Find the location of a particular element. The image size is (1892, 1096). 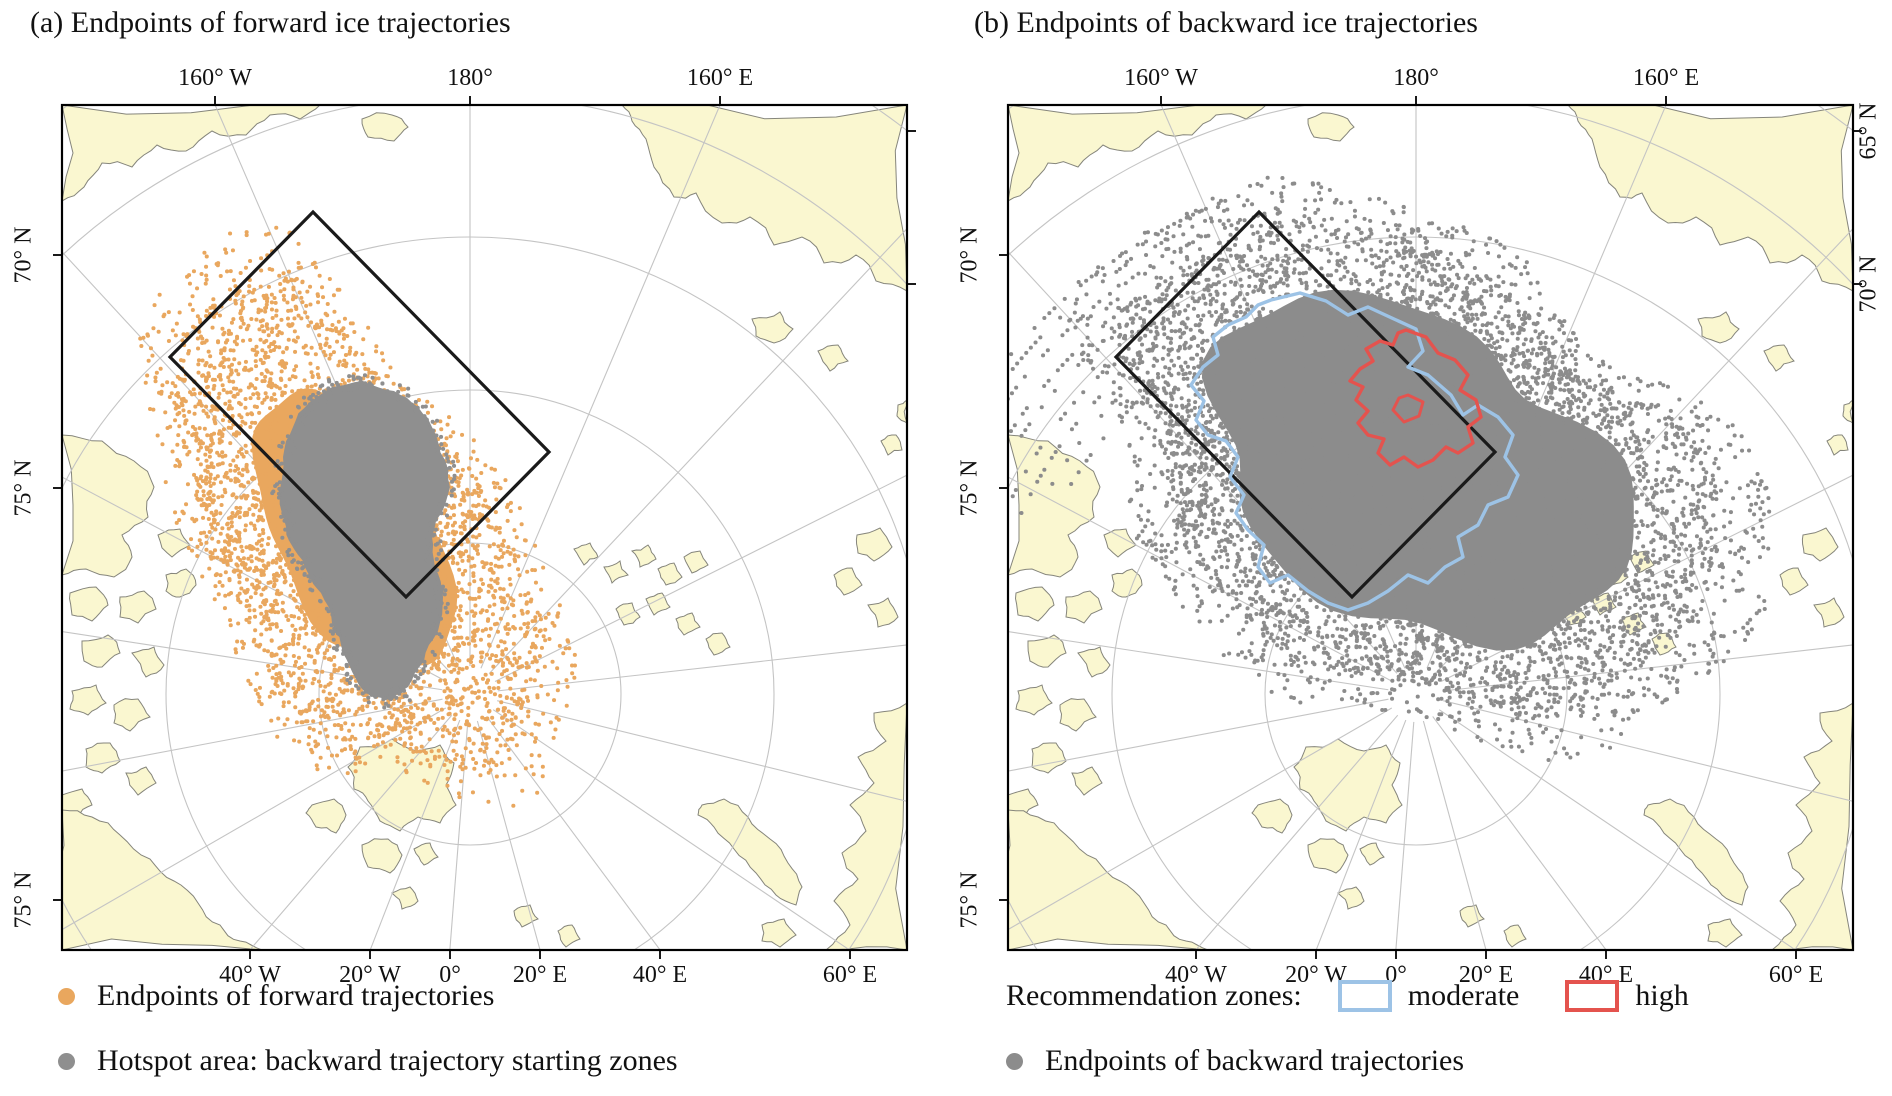

high-zone-inner-contour is located at coordinates (1408, 408).